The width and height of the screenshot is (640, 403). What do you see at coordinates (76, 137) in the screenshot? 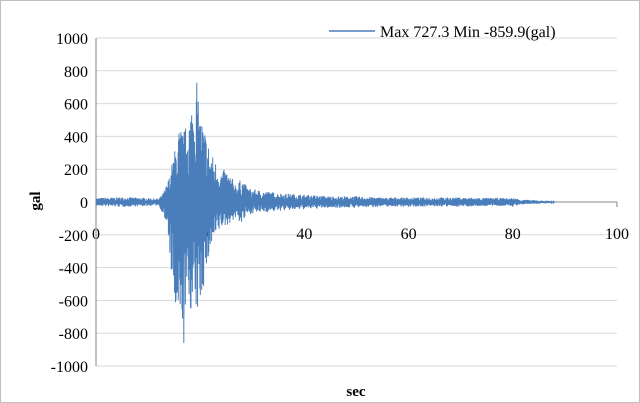
I see `y-tick-label: 400` at bounding box center [76, 137].